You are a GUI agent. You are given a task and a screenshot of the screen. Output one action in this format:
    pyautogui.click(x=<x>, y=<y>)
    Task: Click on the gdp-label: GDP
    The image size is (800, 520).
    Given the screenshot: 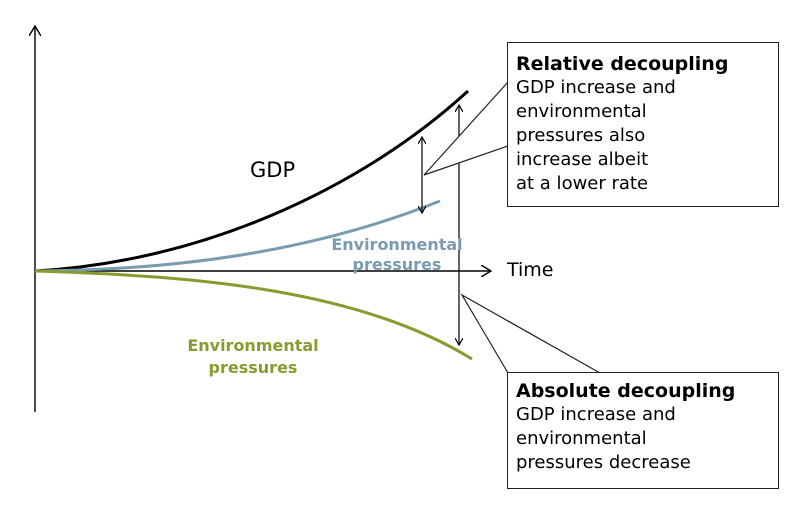 What is the action you would take?
    pyautogui.click(x=273, y=170)
    